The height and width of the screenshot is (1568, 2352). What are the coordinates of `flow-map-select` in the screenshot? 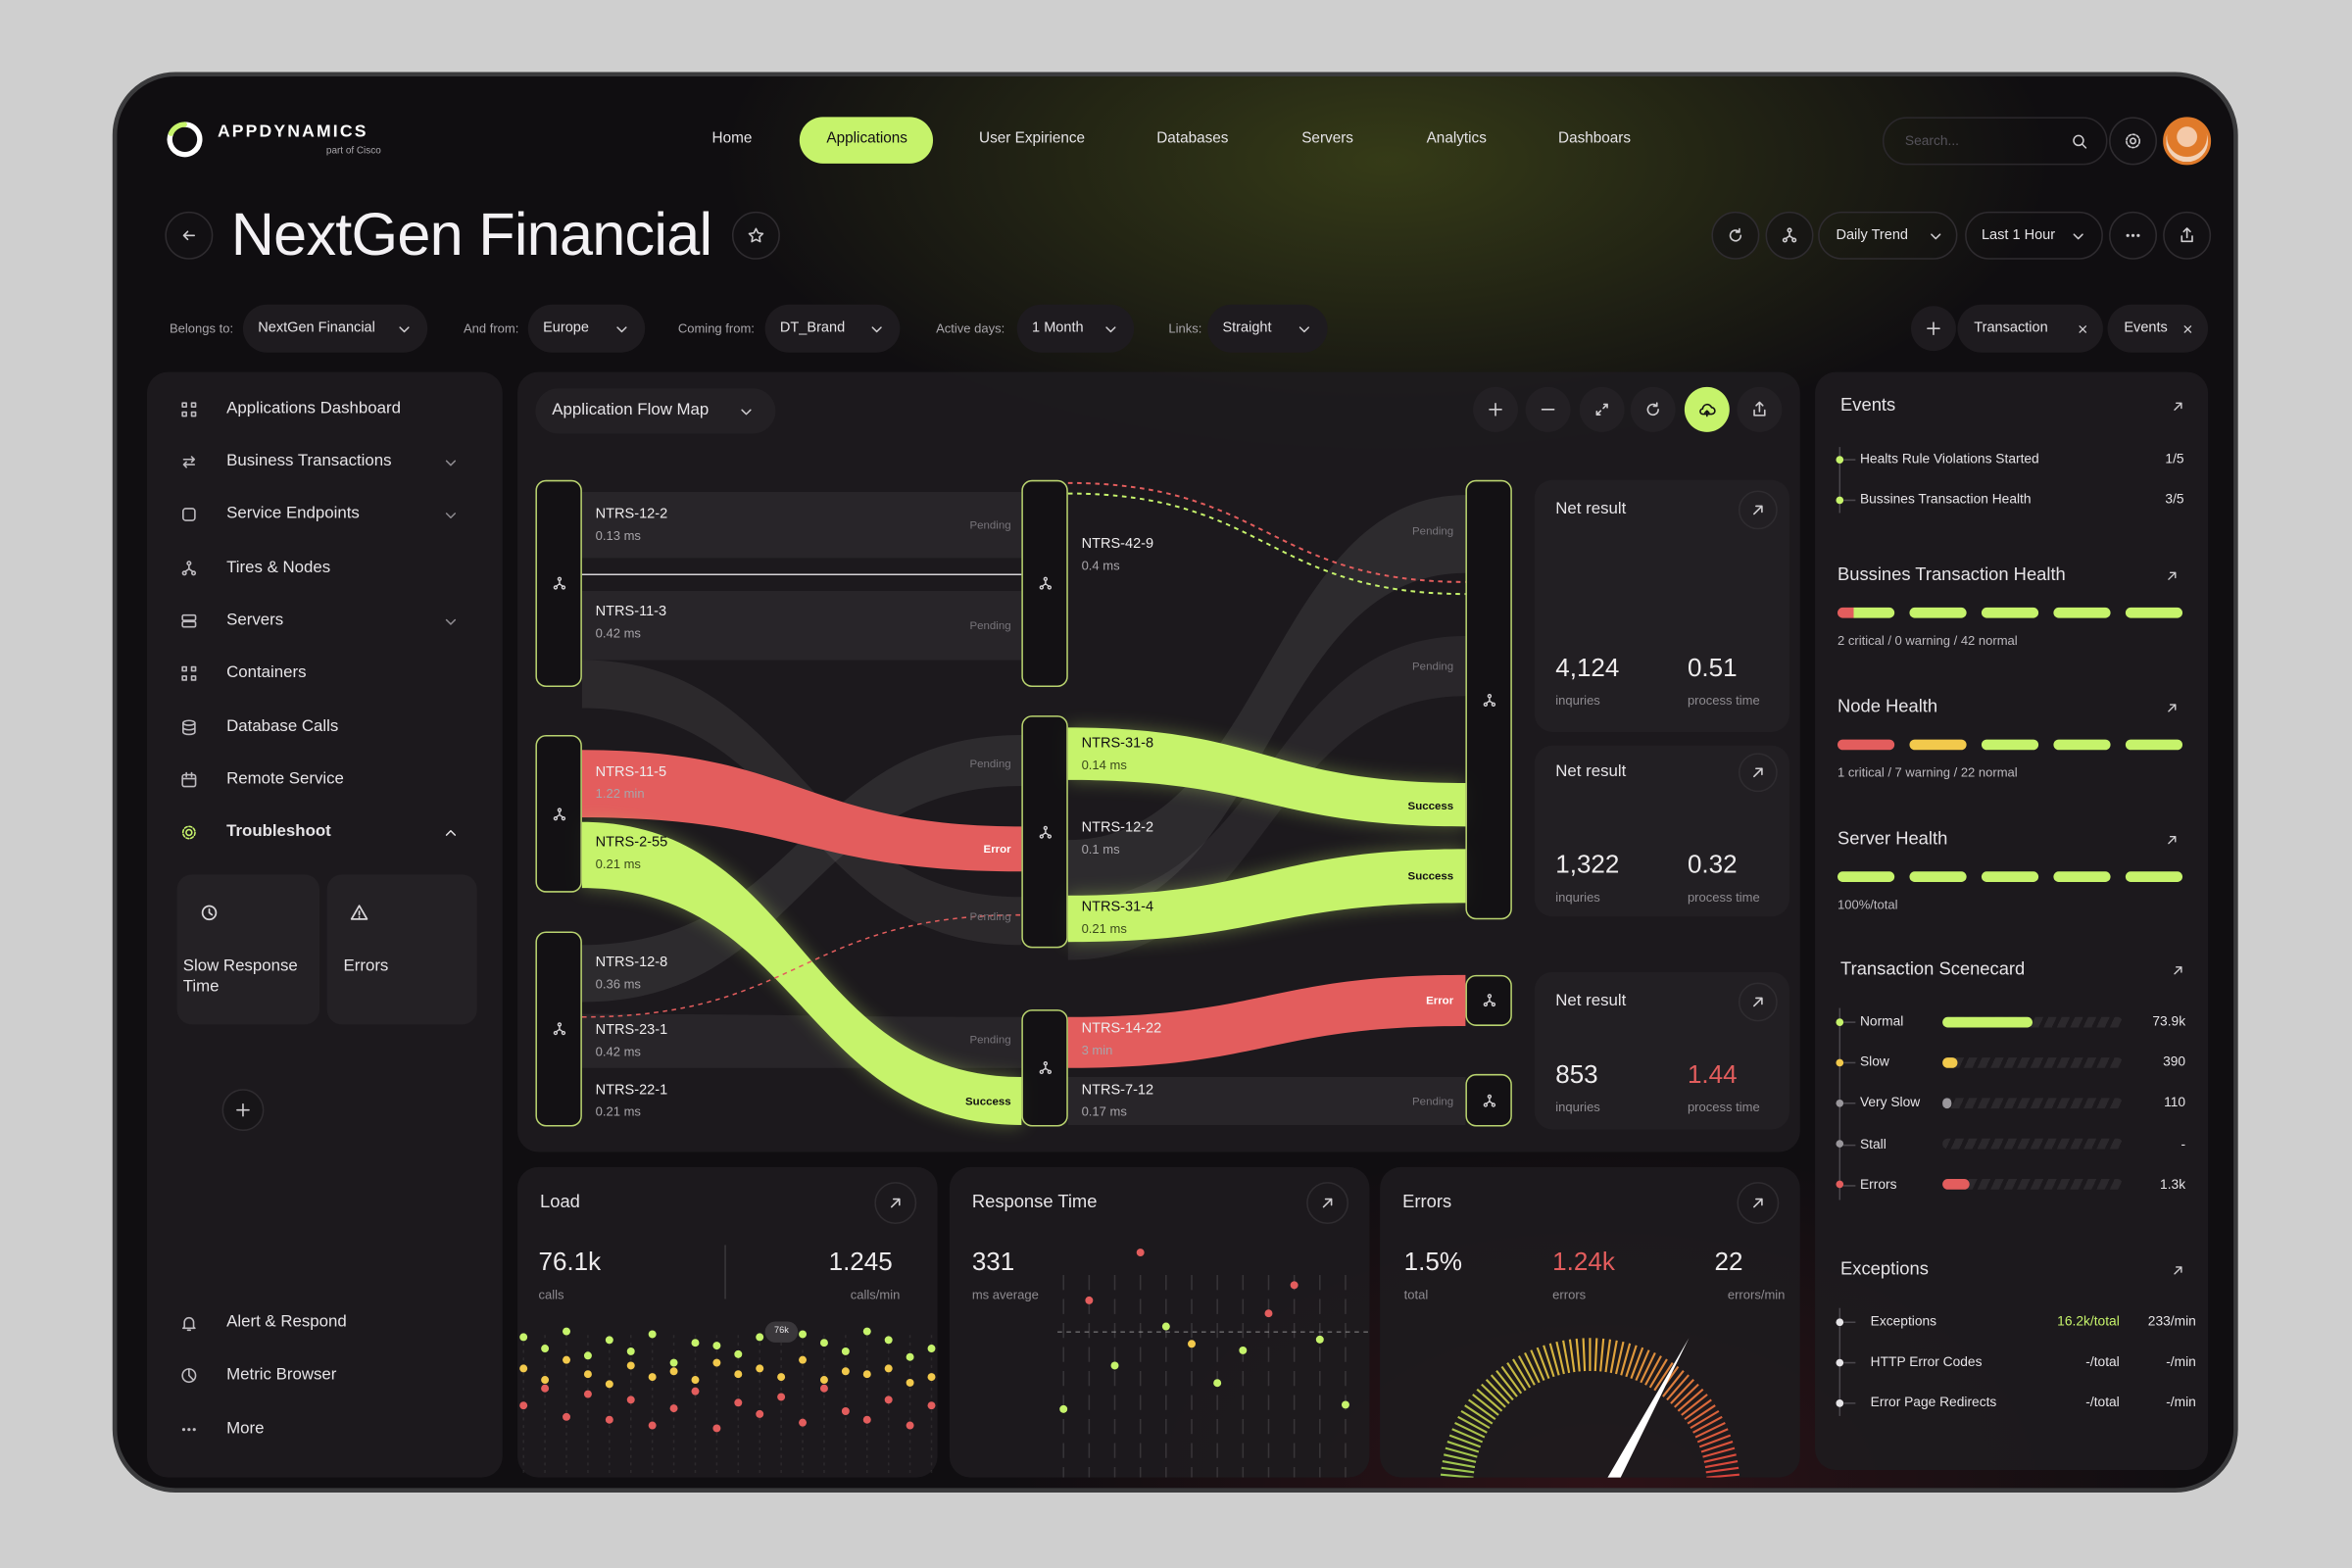 It's located at (655, 411).